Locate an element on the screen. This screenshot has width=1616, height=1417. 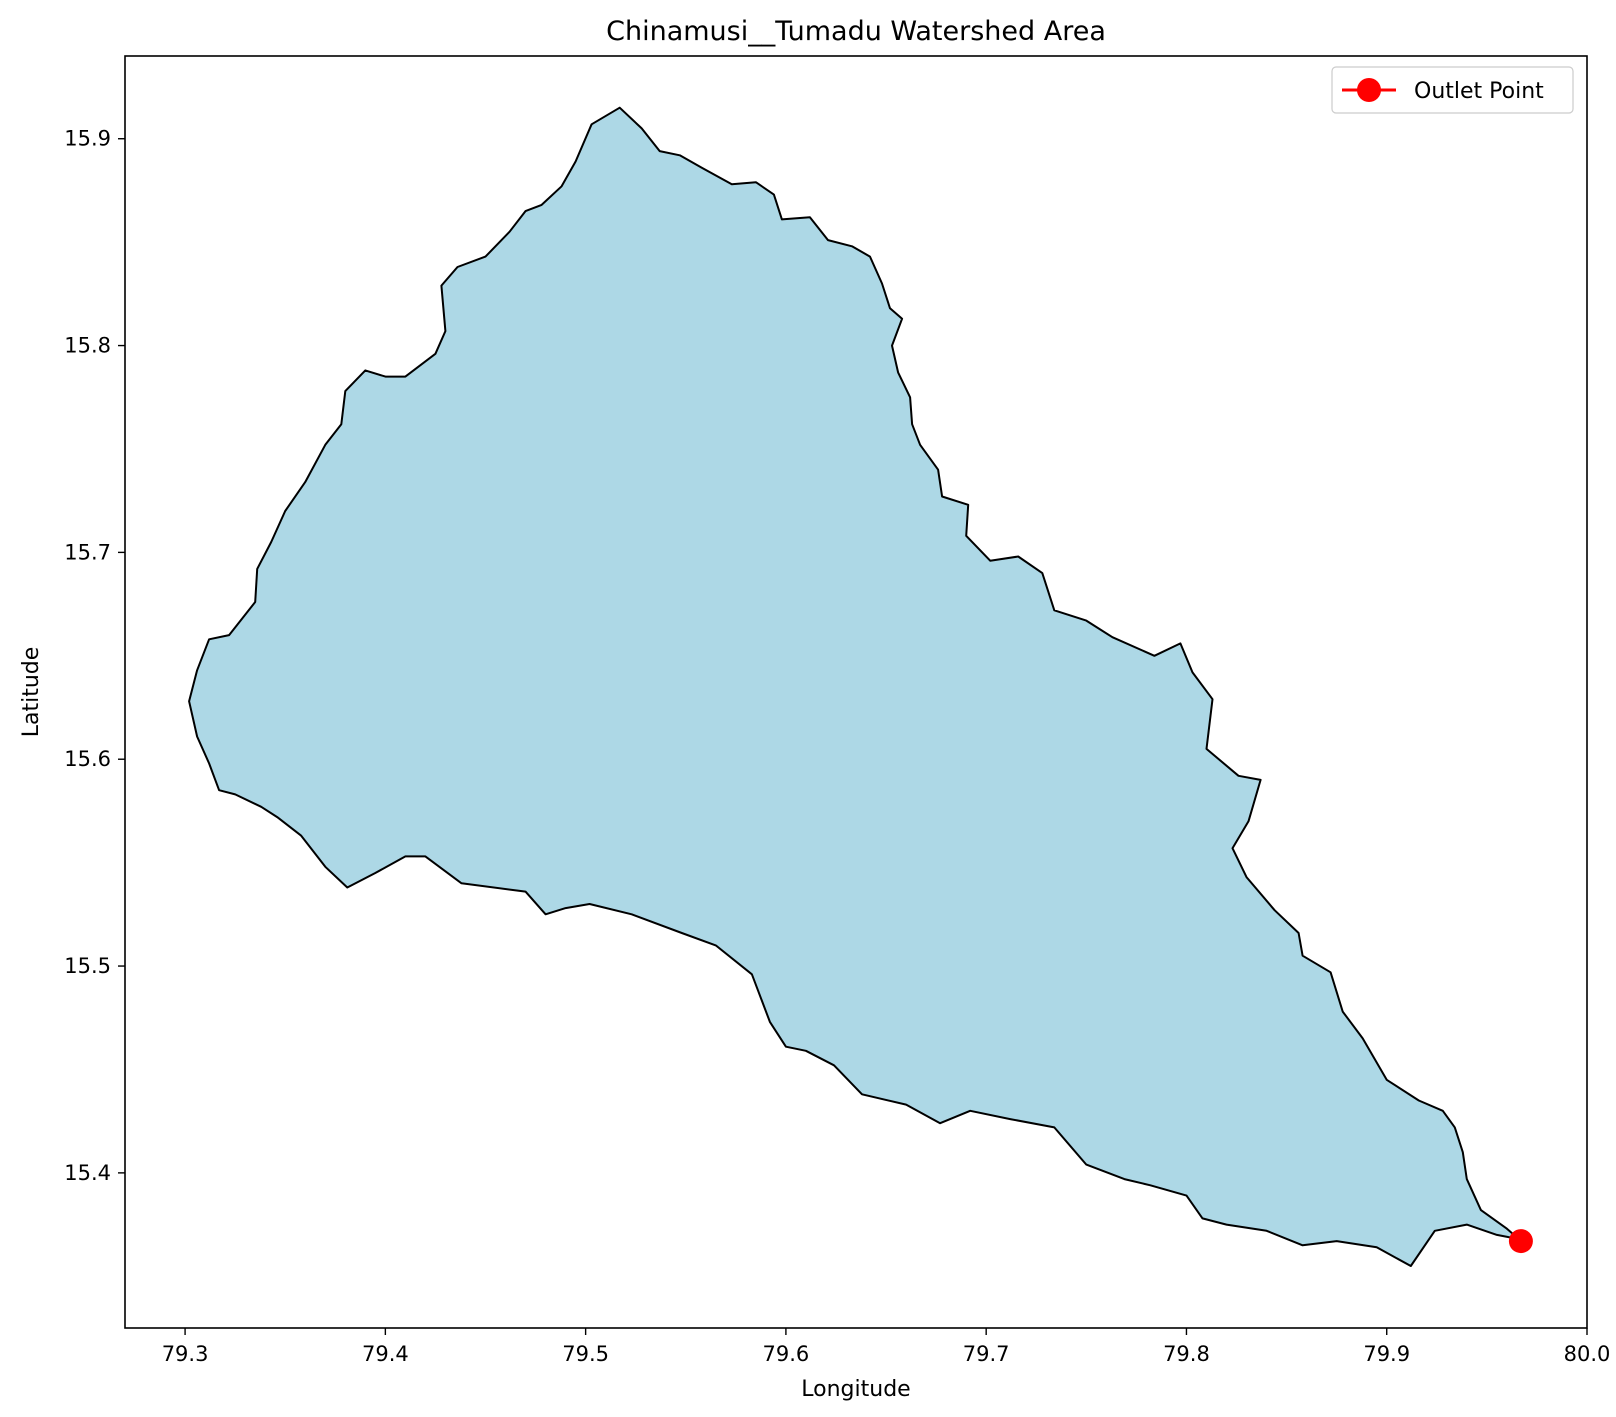
x-tick-label: 79.9 is located at coordinates (1386, 1354).